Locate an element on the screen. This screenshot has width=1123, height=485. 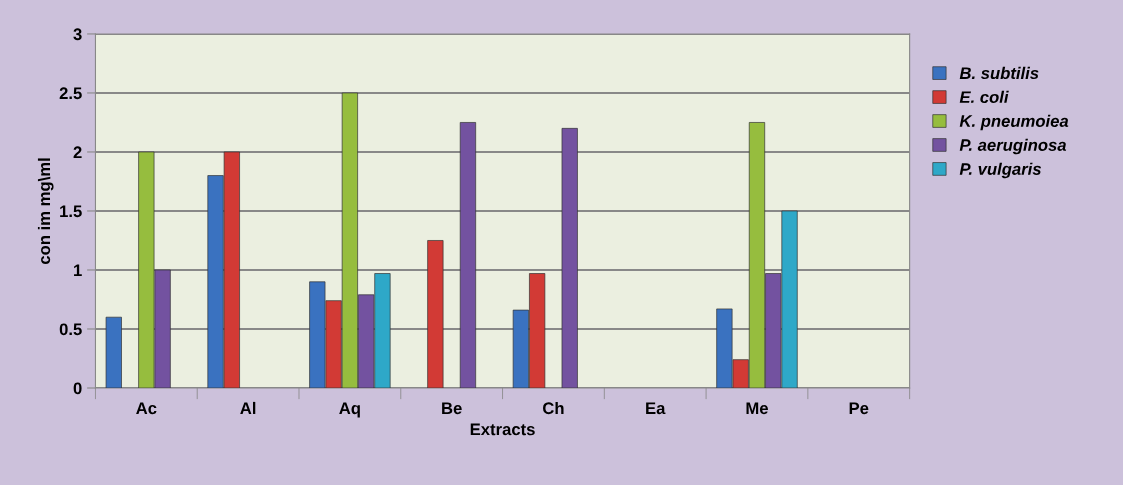
x-tick-label: Al is located at coordinates (248, 407).